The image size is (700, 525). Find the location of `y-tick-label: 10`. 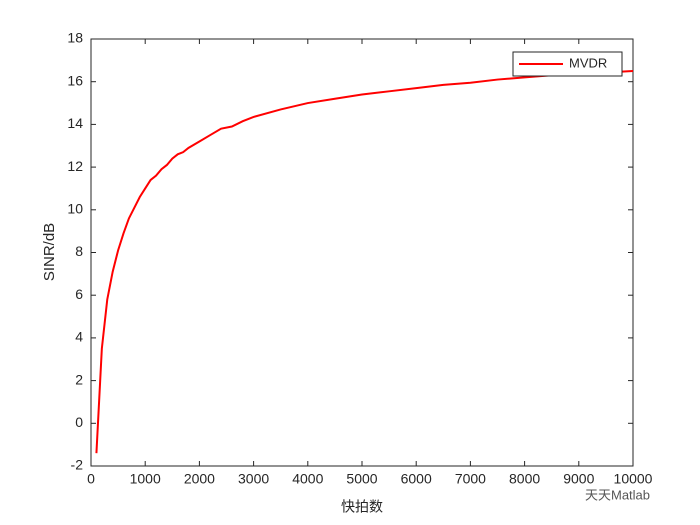

y-tick-label: 10 is located at coordinates (75, 209).